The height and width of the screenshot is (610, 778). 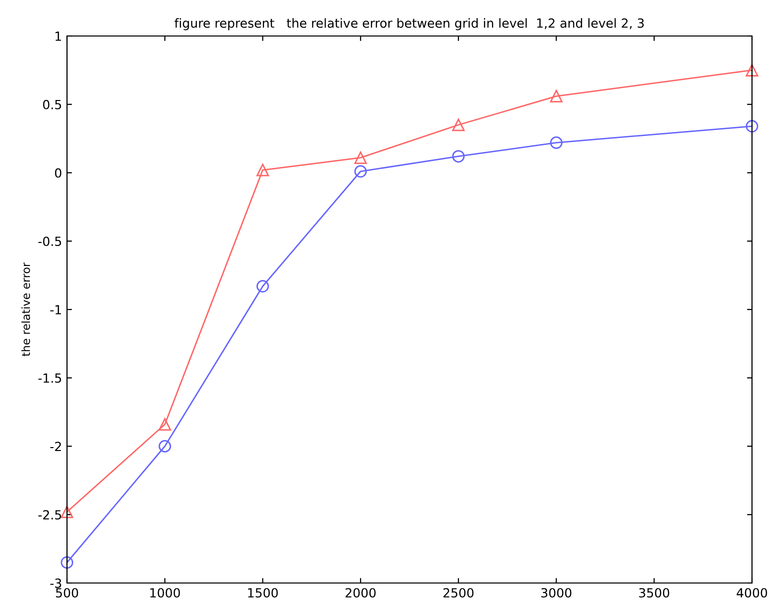 What do you see at coordinates (50, 378) in the screenshot?
I see `y-tick-label: -1.5` at bounding box center [50, 378].